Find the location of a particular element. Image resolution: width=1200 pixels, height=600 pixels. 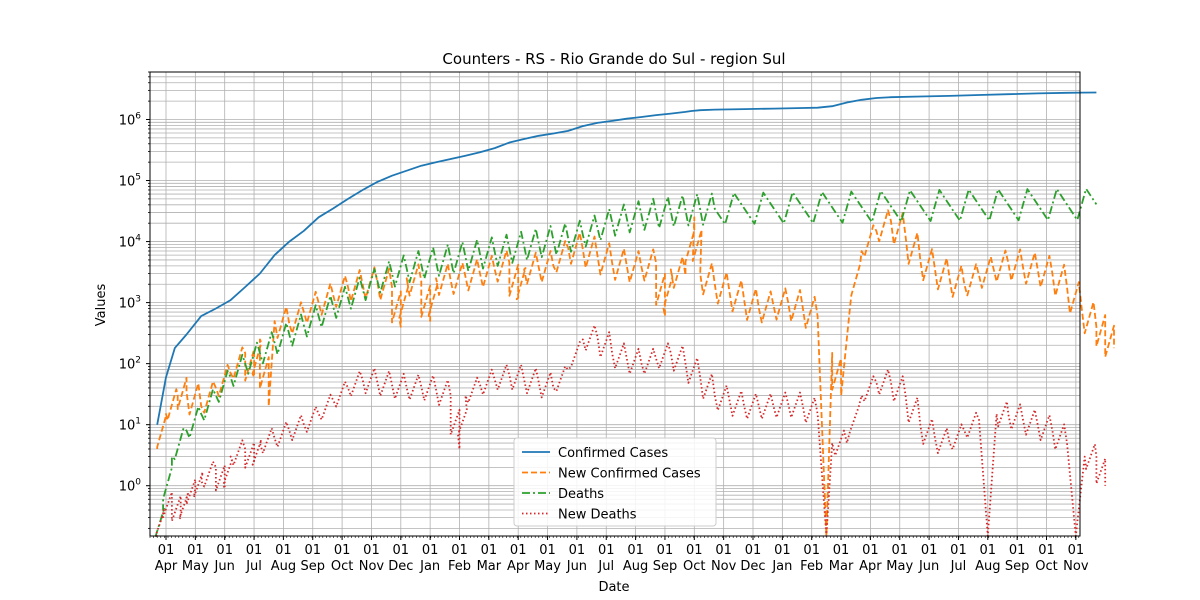

y-tick-label: 10² is located at coordinates (130, 364).